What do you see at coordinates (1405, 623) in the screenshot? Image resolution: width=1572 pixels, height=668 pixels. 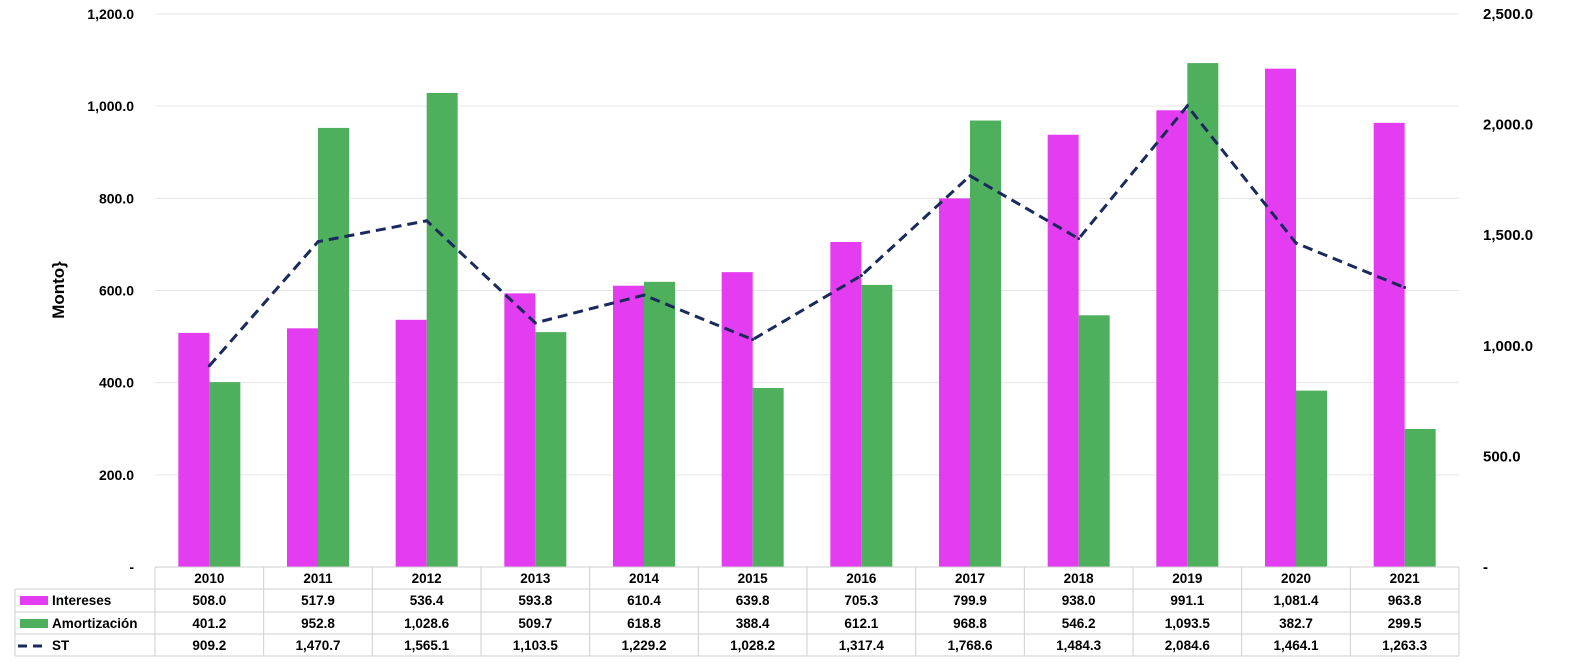 I see `data-label: 299.5` at bounding box center [1405, 623].